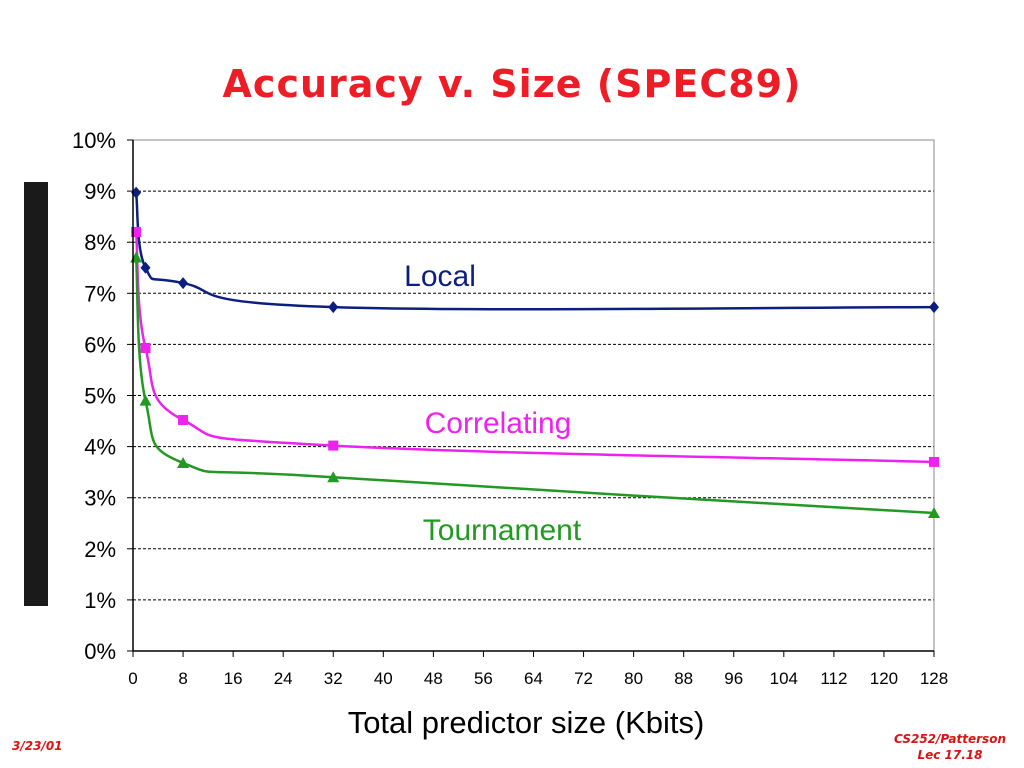 The width and height of the screenshot is (1024, 768). Describe the element at coordinates (100, 600) in the screenshot. I see `y-tick-label: 1%` at that location.